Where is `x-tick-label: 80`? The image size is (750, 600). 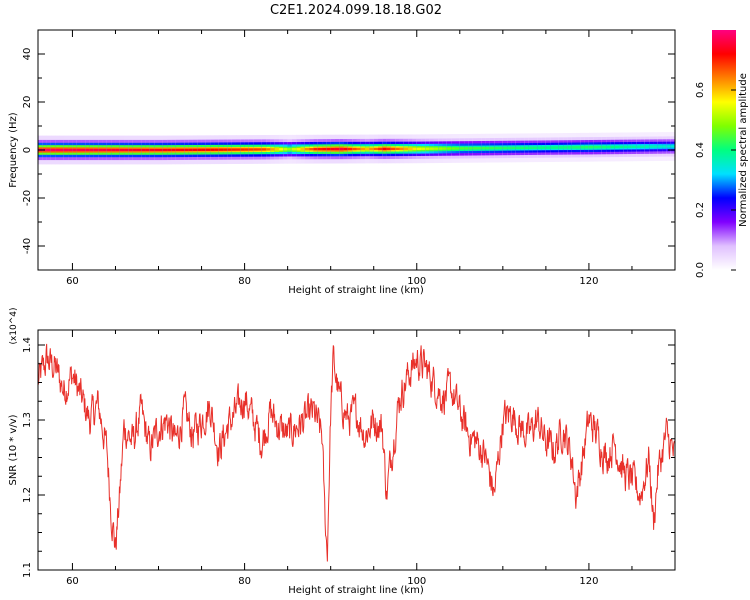
x-tick-label: 80 is located at coordinates (244, 581).